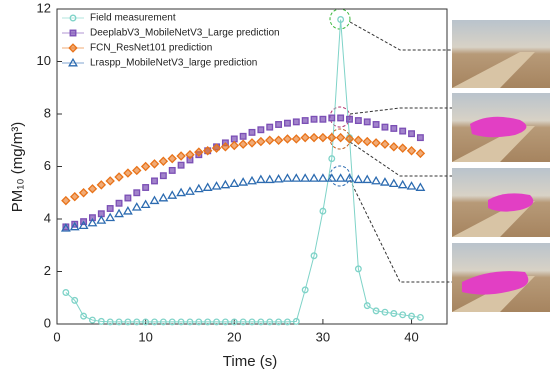 This screenshot has width=550, height=386. What do you see at coordinates (250, 361) in the screenshot?
I see `x-axis-label: Time (s)` at bounding box center [250, 361].